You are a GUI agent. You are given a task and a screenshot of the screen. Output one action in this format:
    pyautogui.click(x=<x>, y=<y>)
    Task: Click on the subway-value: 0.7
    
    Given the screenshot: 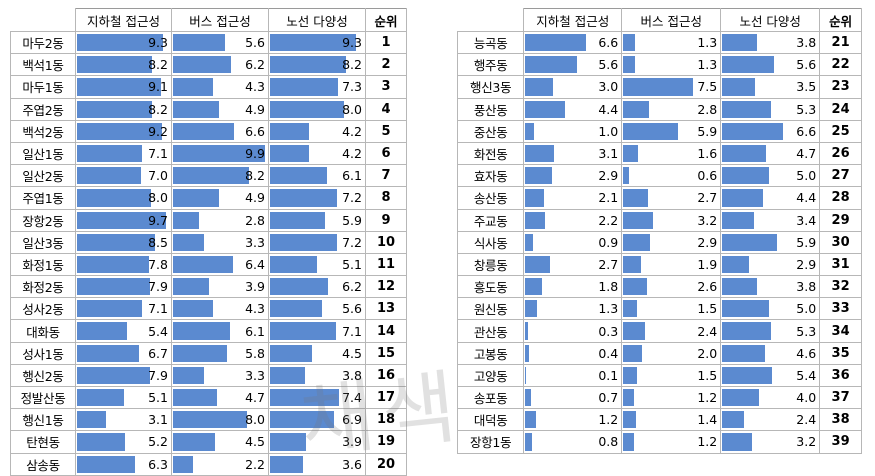 What is the action you would take?
    pyautogui.click(x=608, y=398)
    